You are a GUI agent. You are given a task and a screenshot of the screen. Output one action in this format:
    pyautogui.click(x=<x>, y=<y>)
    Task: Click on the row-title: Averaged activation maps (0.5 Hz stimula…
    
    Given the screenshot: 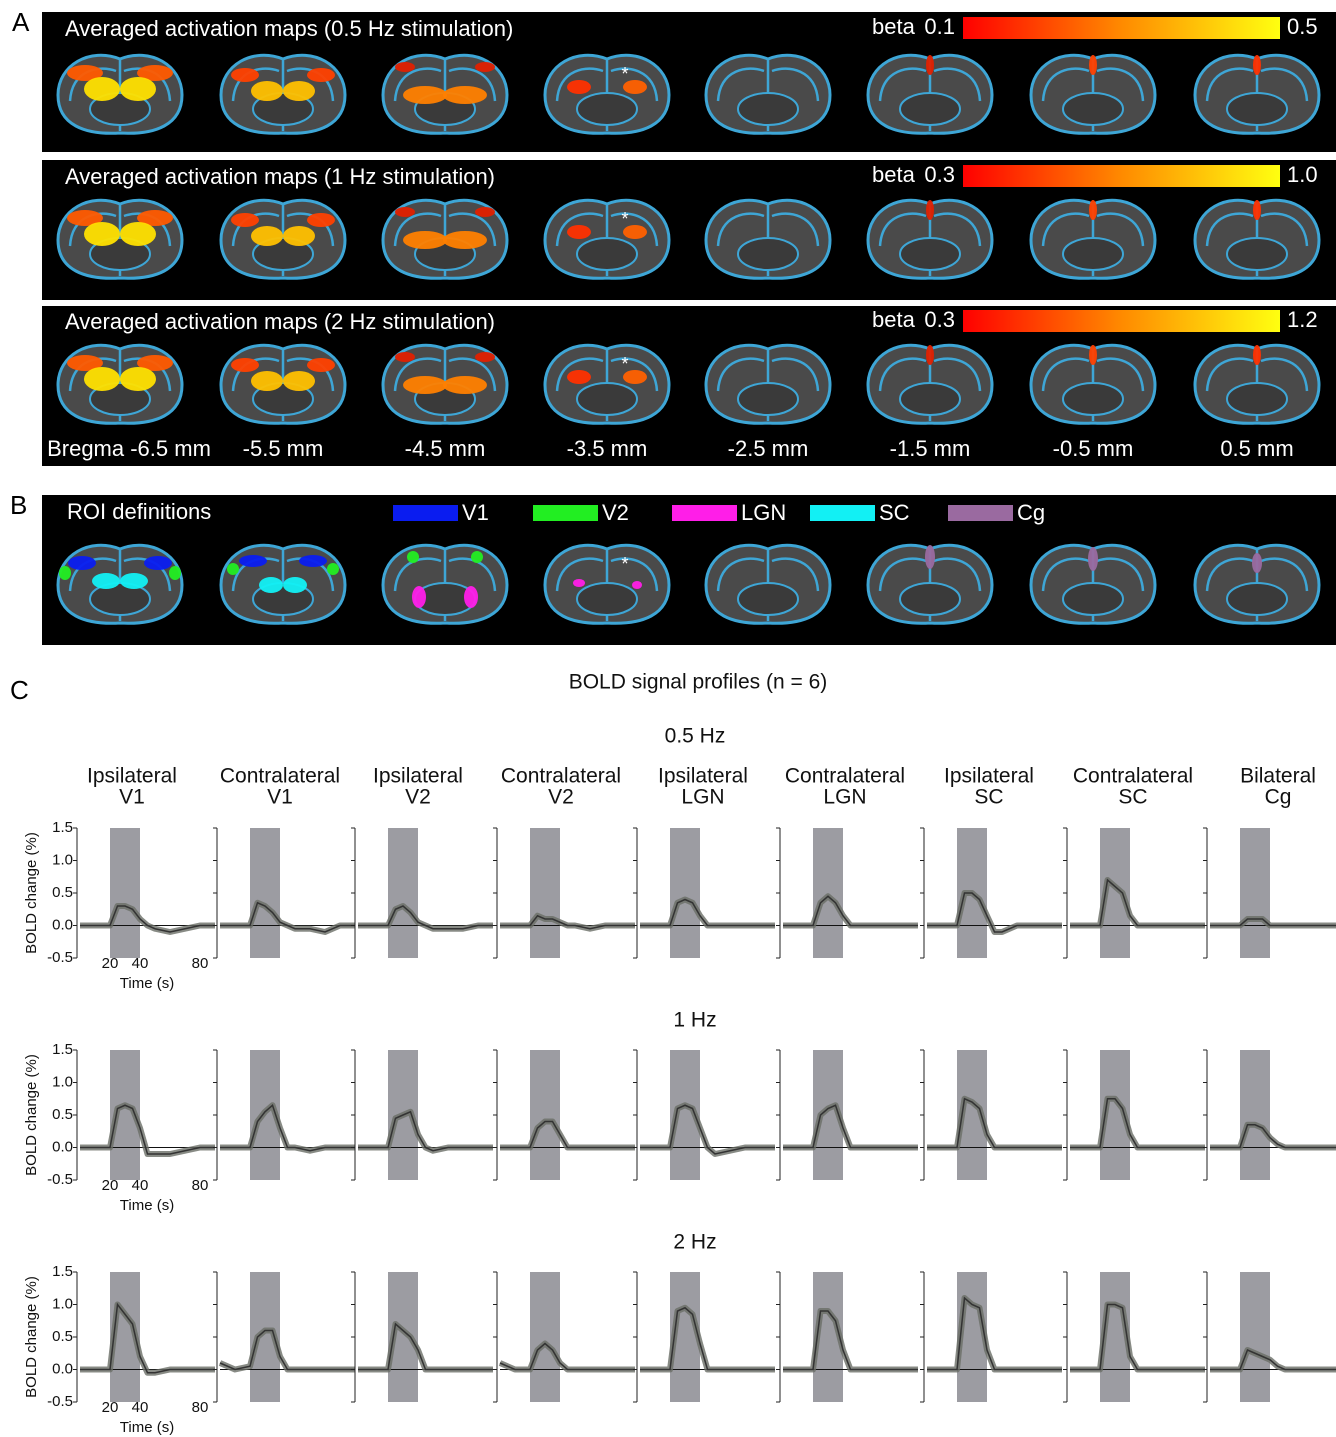 What is the action you would take?
    pyautogui.click(x=289, y=28)
    